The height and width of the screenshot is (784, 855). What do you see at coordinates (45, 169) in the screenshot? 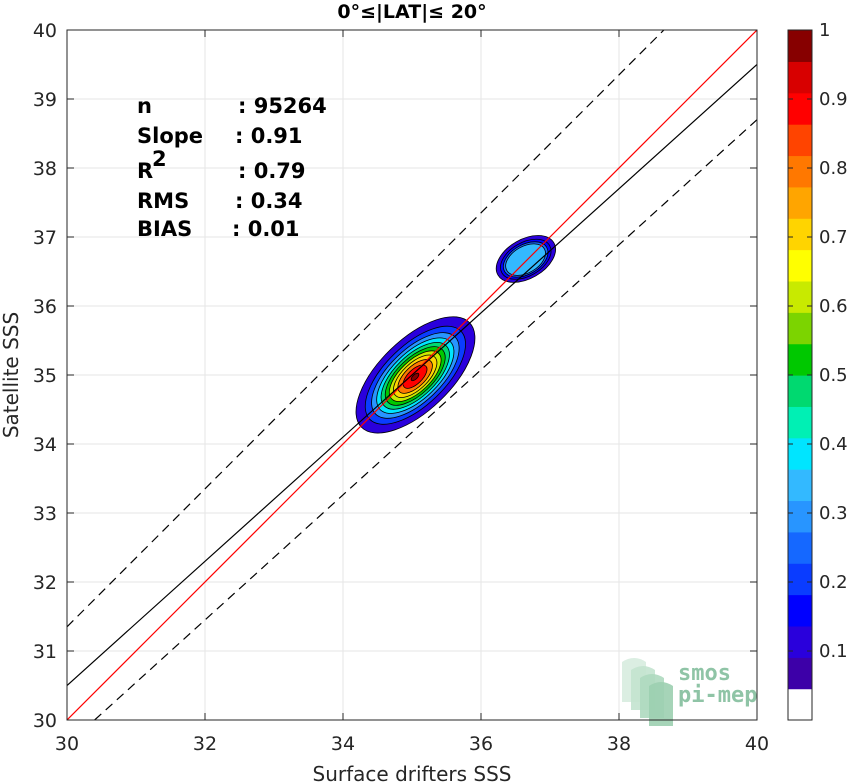
I see `y-tick-label: 38` at bounding box center [45, 169].